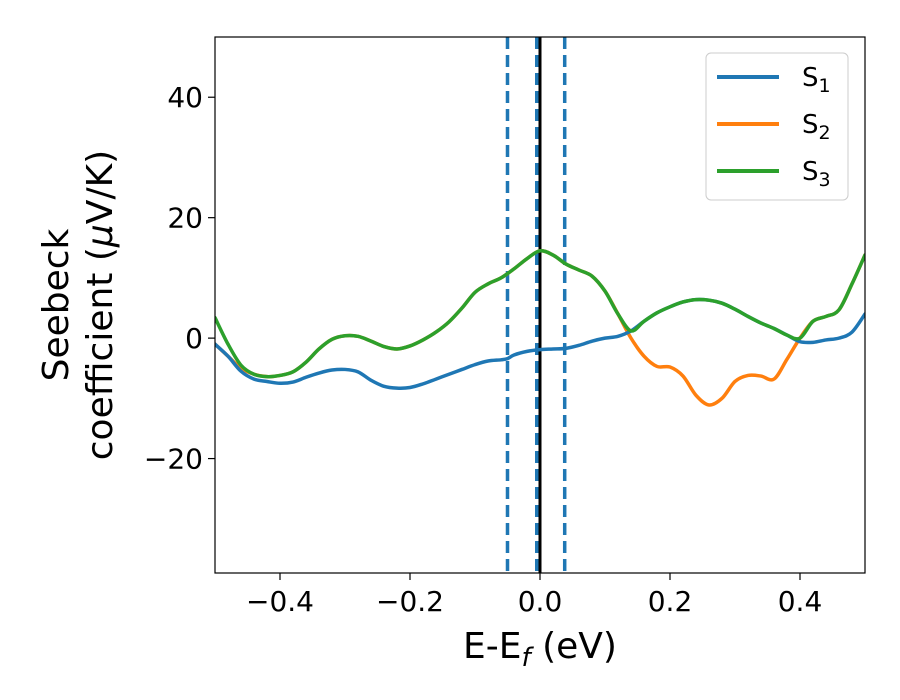  I want to click on legend-label-s3: S3, so click(816, 174).